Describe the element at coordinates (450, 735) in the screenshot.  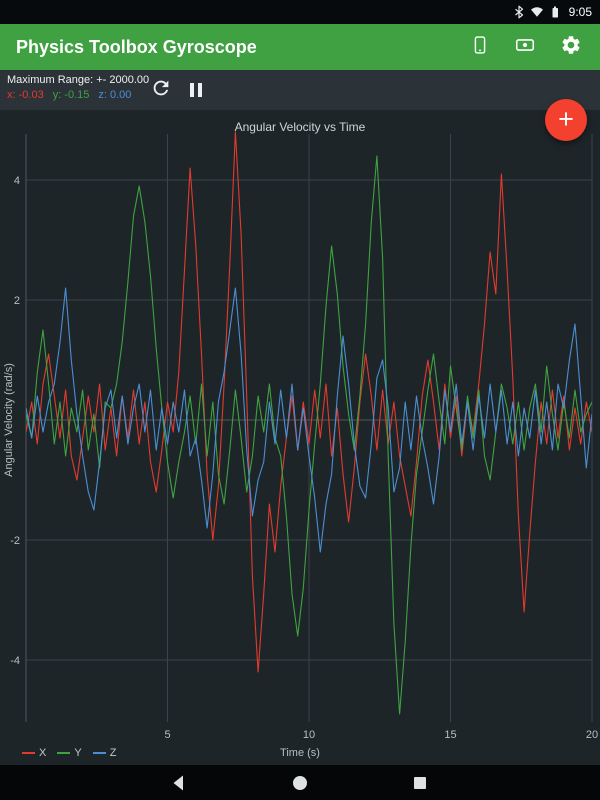
I see `svg-text: 15` at that location.